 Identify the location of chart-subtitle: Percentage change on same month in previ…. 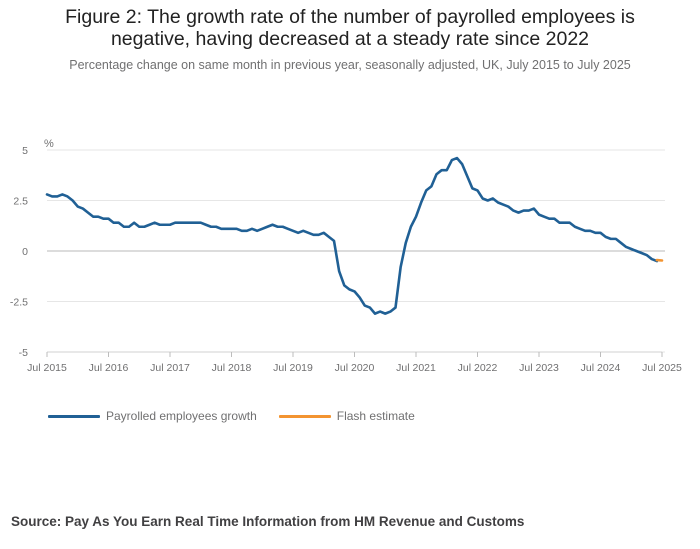
(350, 65).